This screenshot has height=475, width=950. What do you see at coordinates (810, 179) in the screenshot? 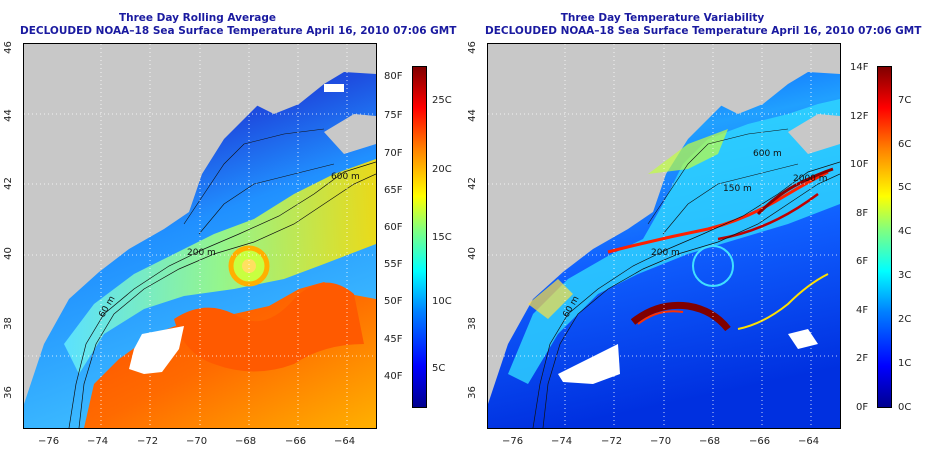
I see `right-contour-label-2000m: 2000 m` at bounding box center [810, 179].